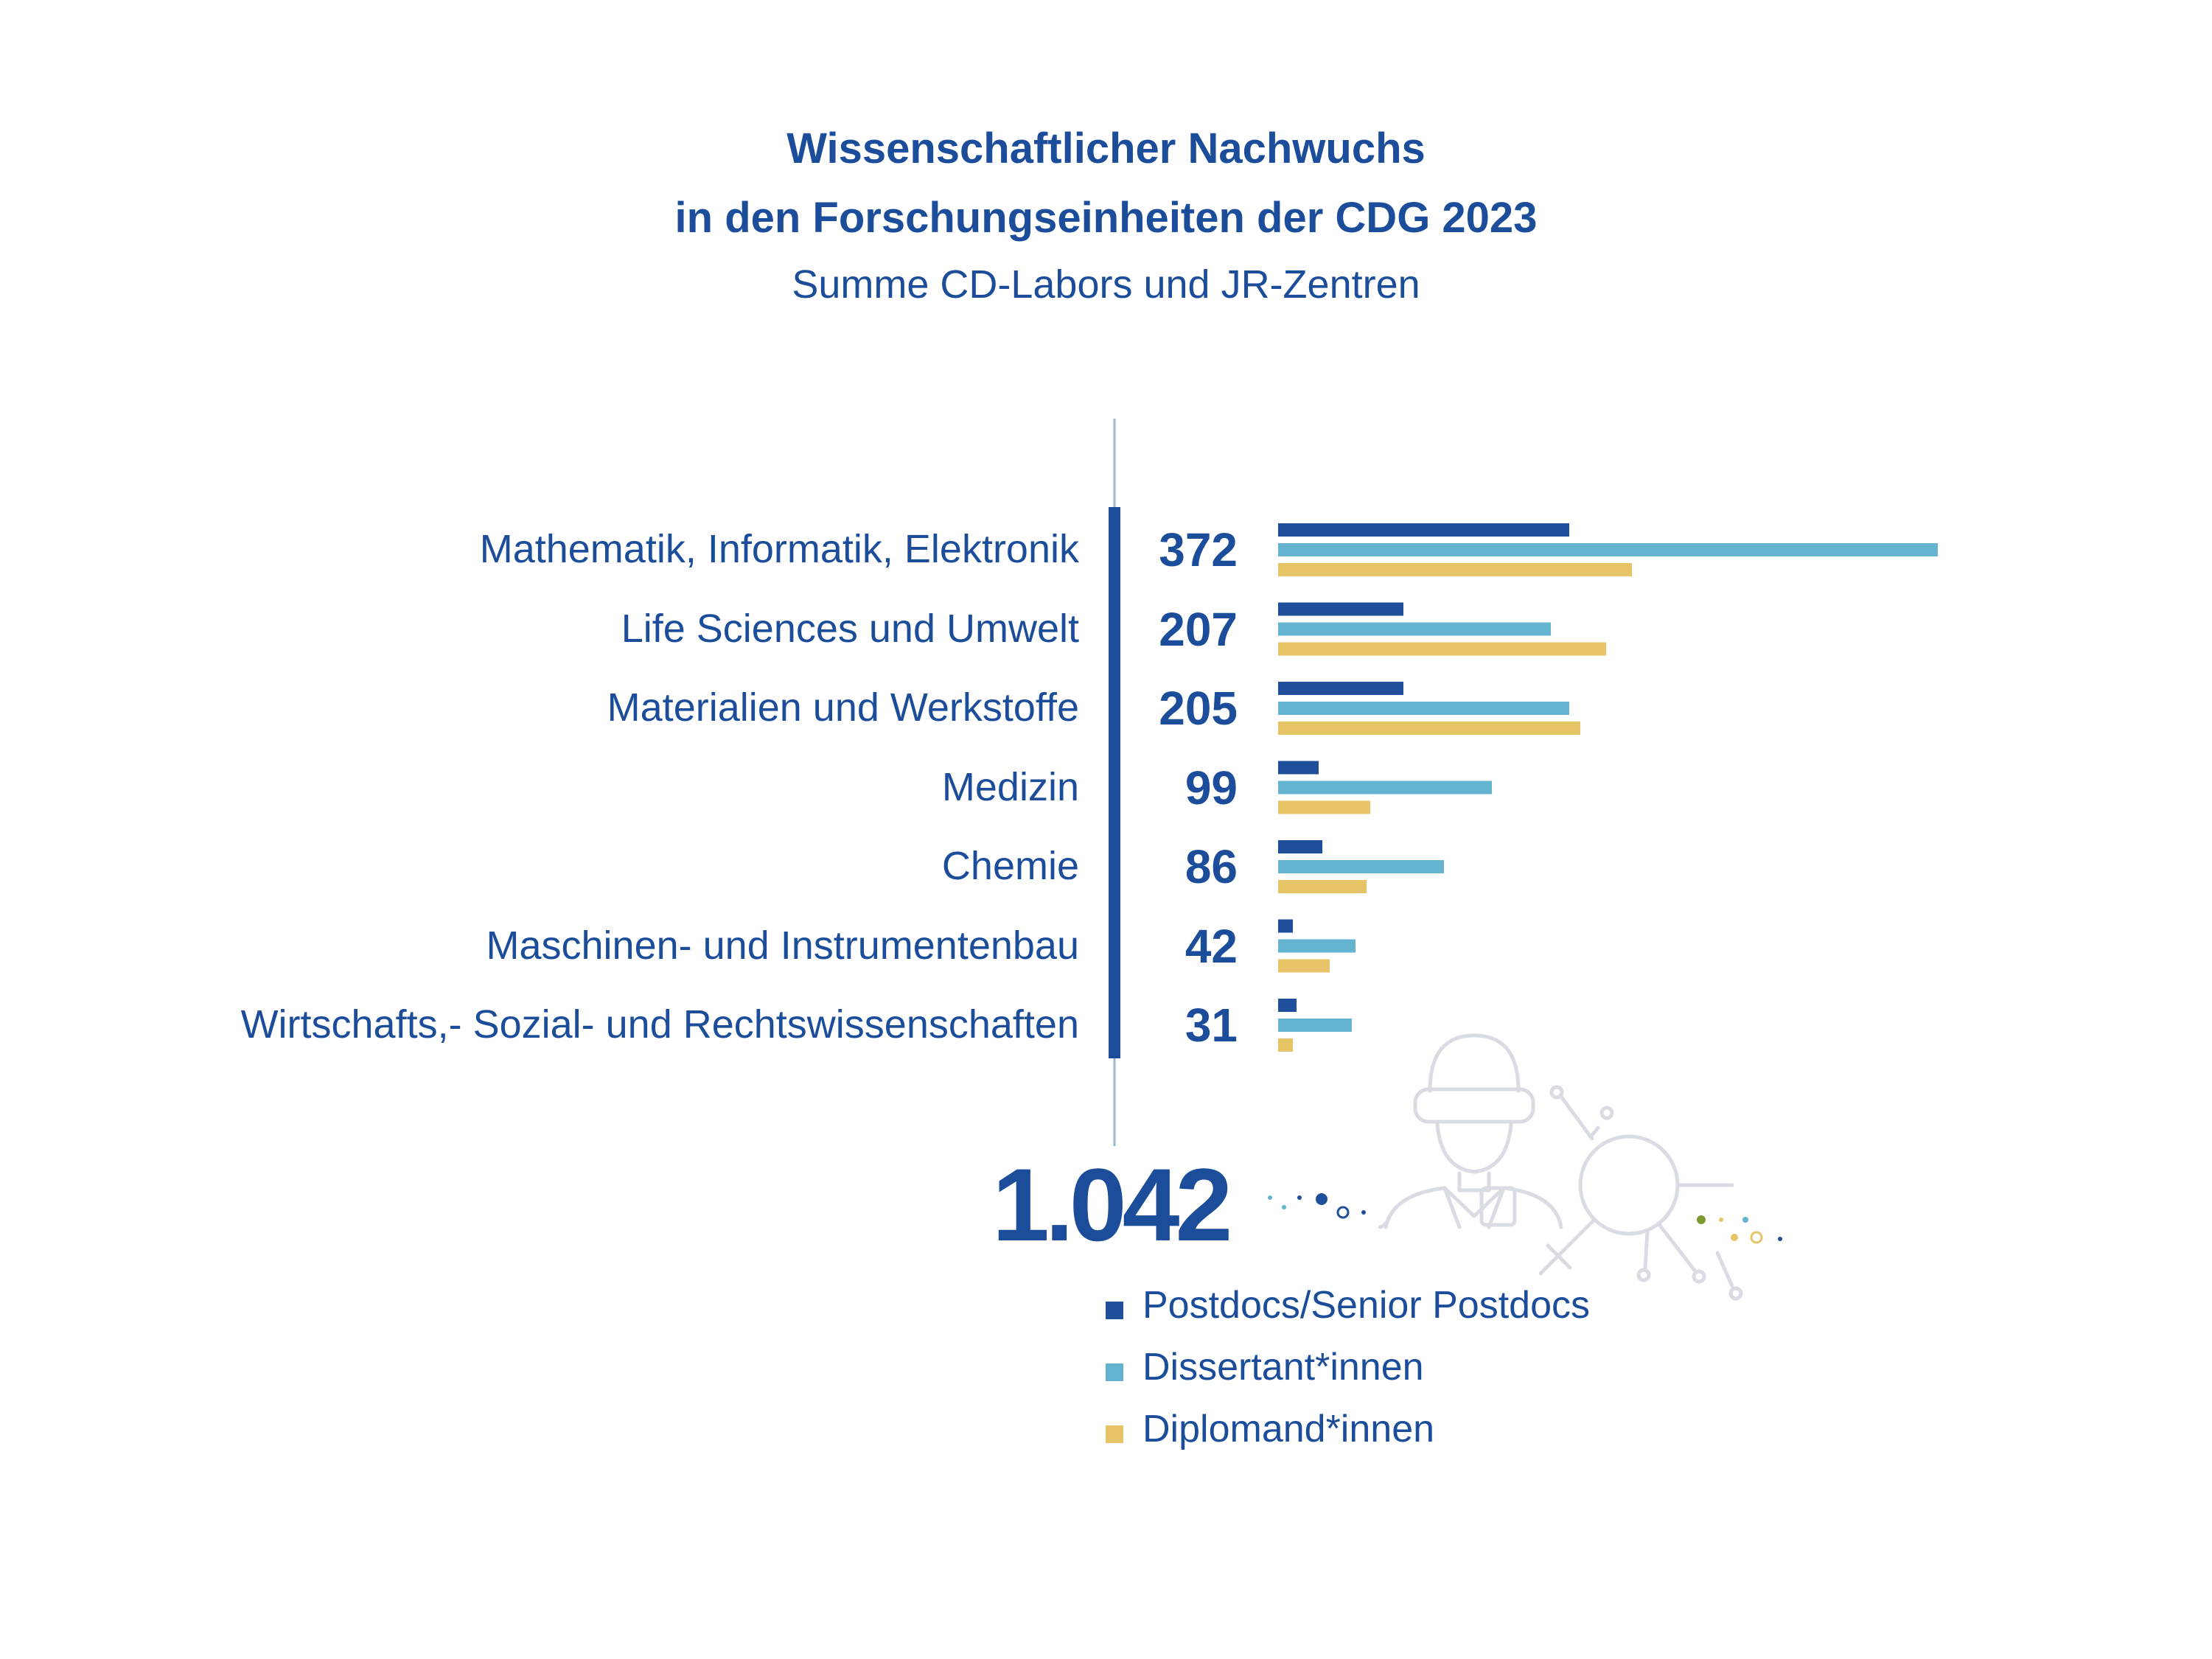 The height and width of the screenshot is (1659, 2212). What do you see at coordinates (1525, 1218) in the screenshot?
I see `decorative-dots-icon` at bounding box center [1525, 1218].